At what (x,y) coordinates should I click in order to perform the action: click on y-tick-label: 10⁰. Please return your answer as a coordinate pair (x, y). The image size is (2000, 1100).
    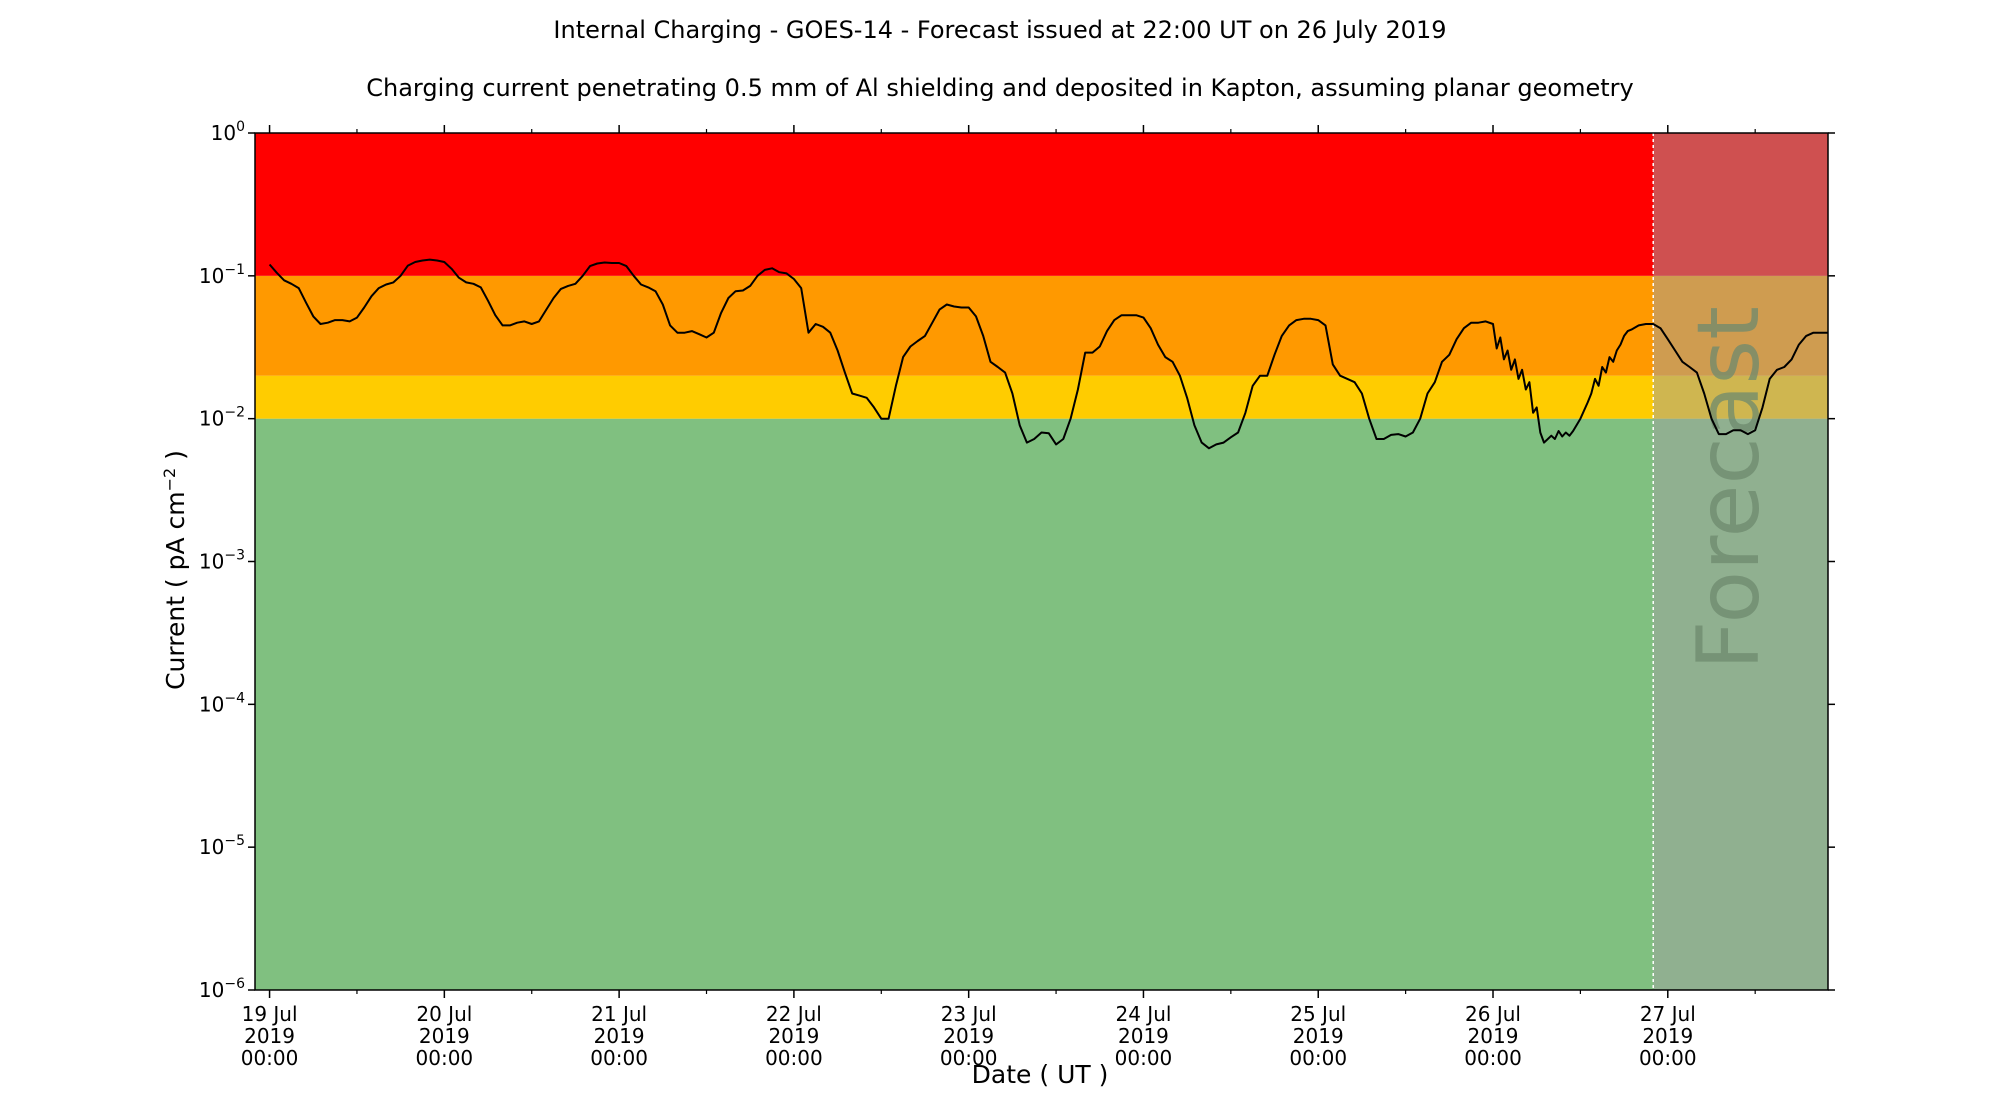
    Looking at the image, I should click on (228, 132).